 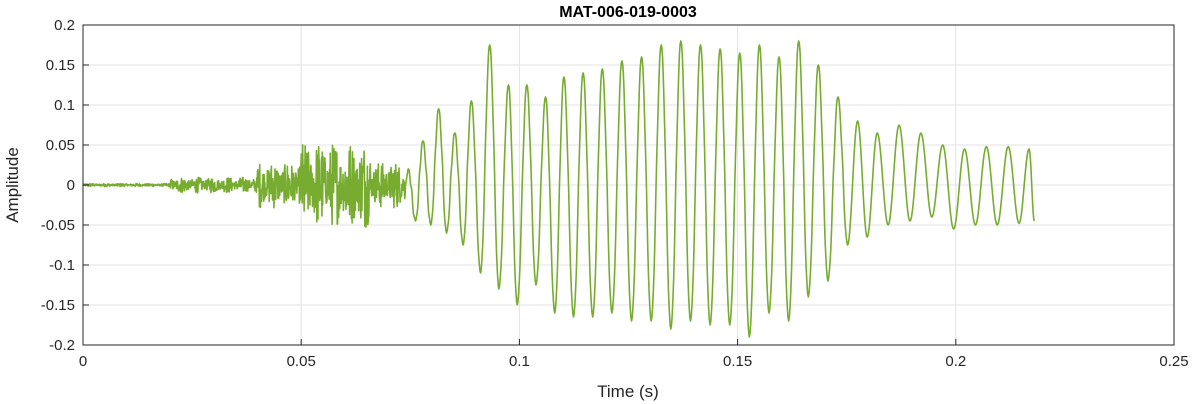 What do you see at coordinates (12, 185) in the screenshot?
I see `y-axis-label: Amplitude` at bounding box center [12, 185].